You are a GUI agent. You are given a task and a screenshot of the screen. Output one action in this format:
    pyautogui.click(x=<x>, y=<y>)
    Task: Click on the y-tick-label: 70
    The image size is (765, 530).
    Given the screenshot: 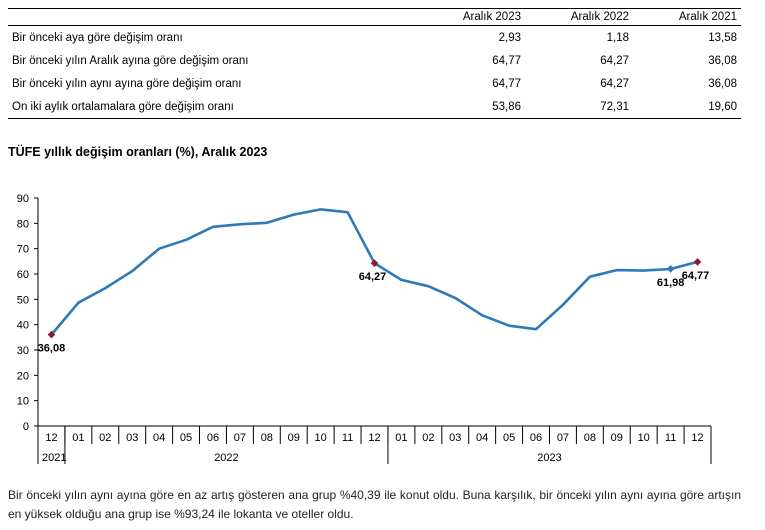 What is the action you would take?
    pyautogui.click(x=23, y=250)
    